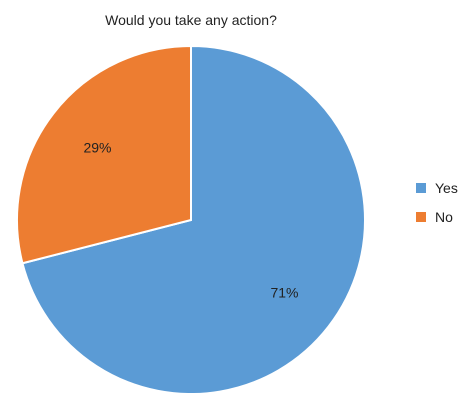 This screenshot has height=393, width=462. Describe the element at coordinates (444, 216) in the screenshot. I see `legend-label-no: No` at that location.